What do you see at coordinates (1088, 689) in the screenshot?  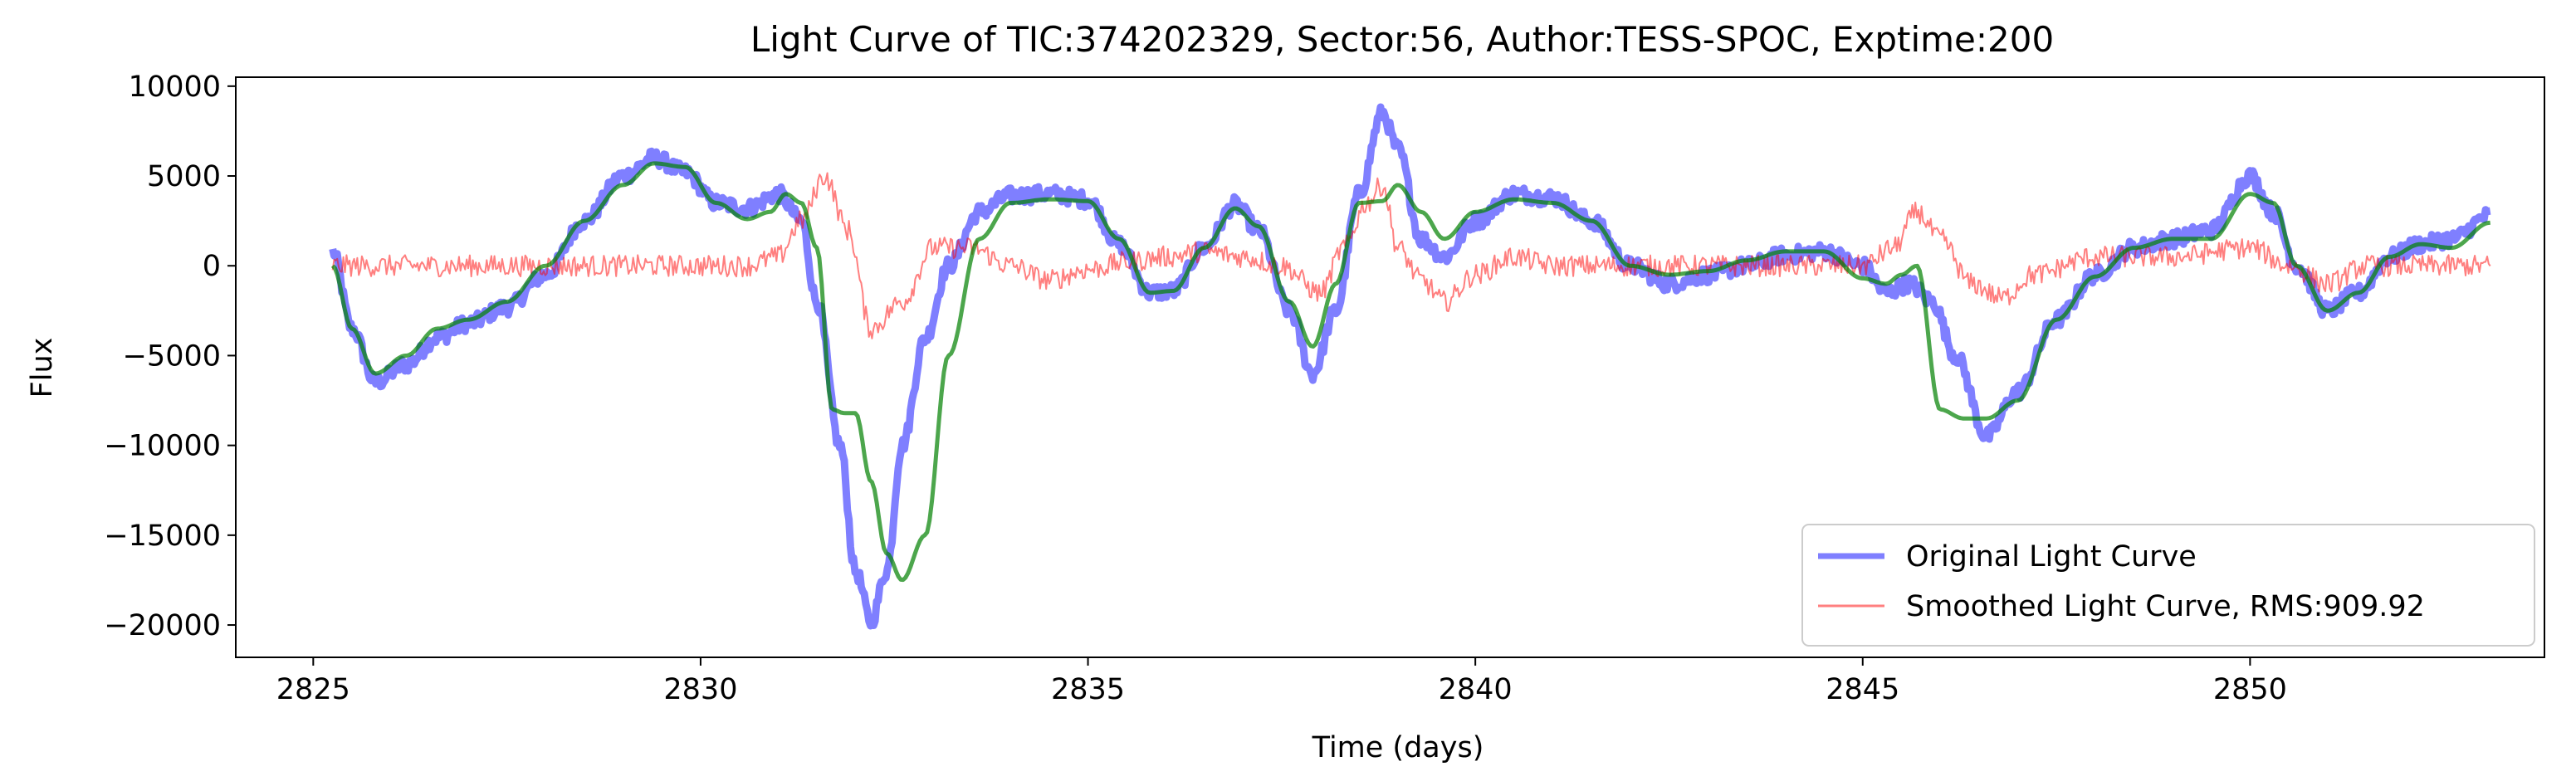 I see `x-tick-label: 2835` at bounding box center [1088, 689].